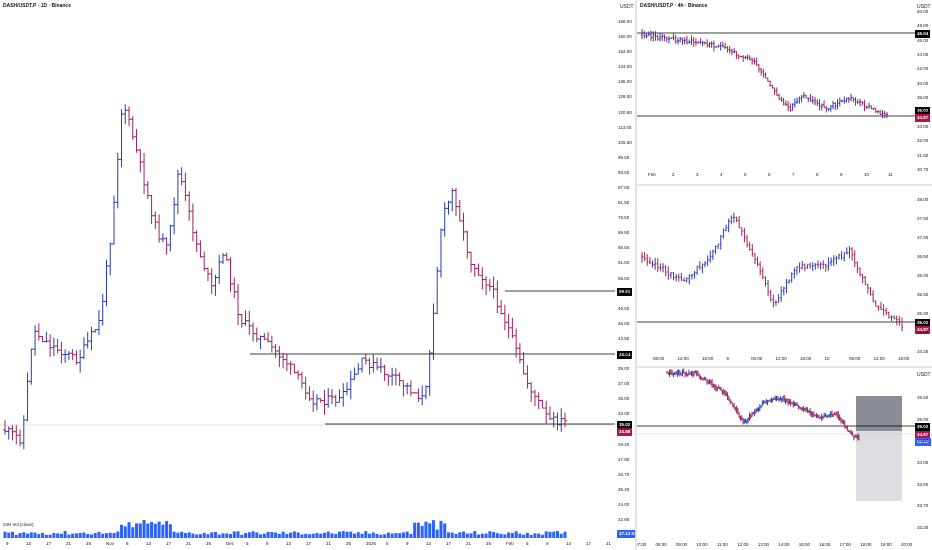 The width and height of the screenshot is (932, 550). I want to click on price-tick-4h: 38.00, so click(923, 98).